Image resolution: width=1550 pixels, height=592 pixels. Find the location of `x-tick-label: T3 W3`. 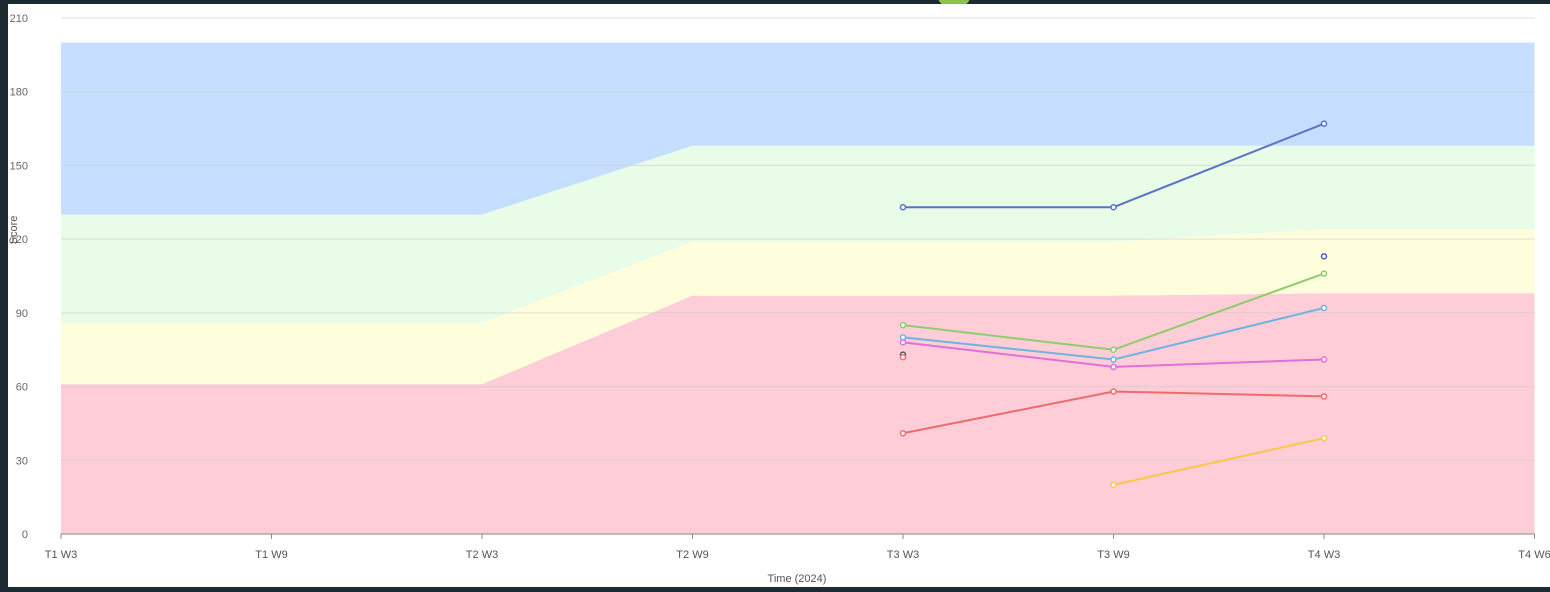

x-tick-label: T3 W3 is located at coordinates (903, 555).